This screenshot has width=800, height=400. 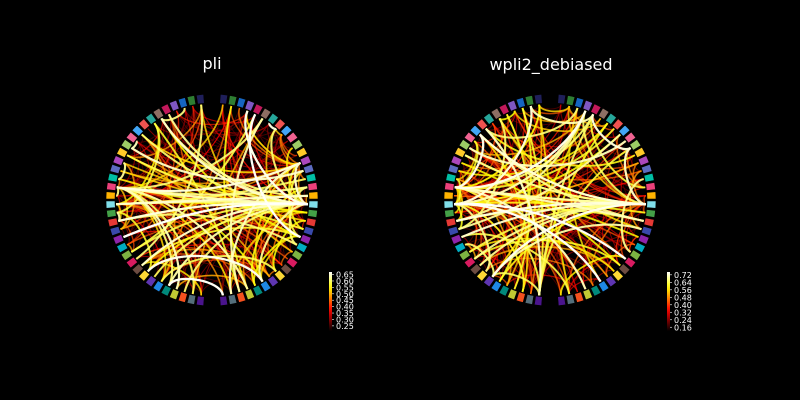 What do you see at coordinates (345, 326) in the screenshot?
I see `colorbar-tick-label: 0.25` at bounding box center [345, 326].